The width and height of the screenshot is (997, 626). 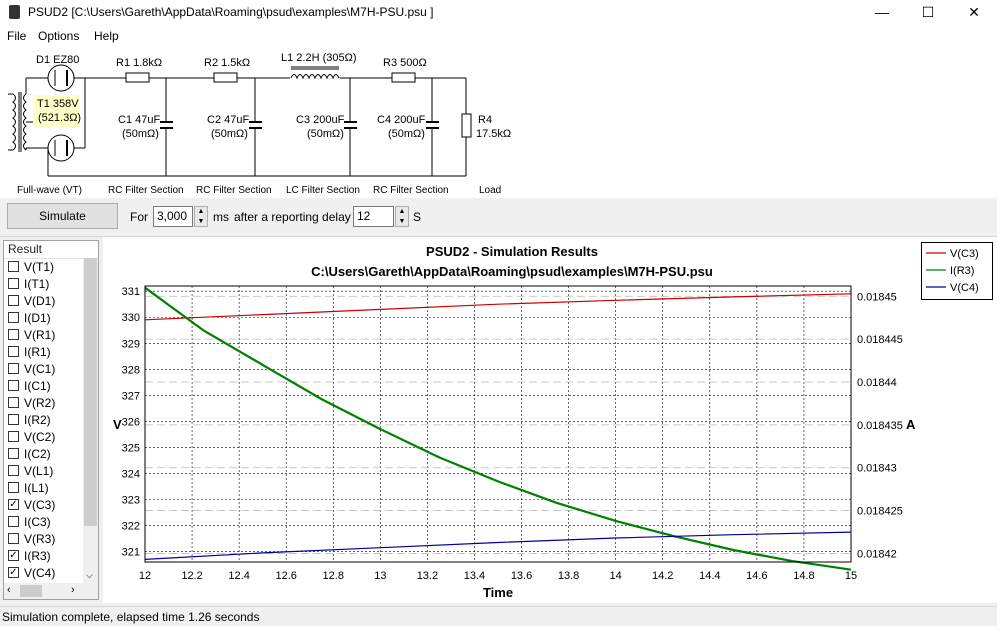 I want to click on resistor-r2, so click(x=225, y=77).